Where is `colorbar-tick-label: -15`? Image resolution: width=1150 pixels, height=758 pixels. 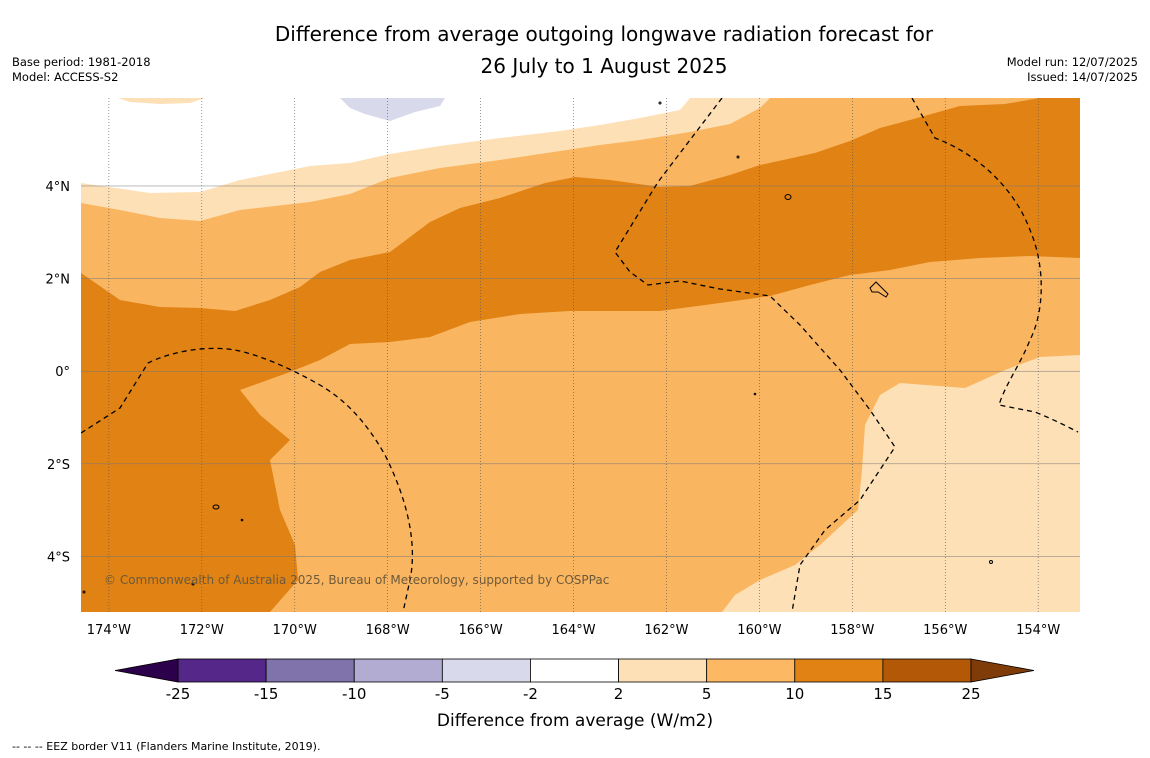
colorbar-tick-label: -15 is located at coordinates (266, 694).